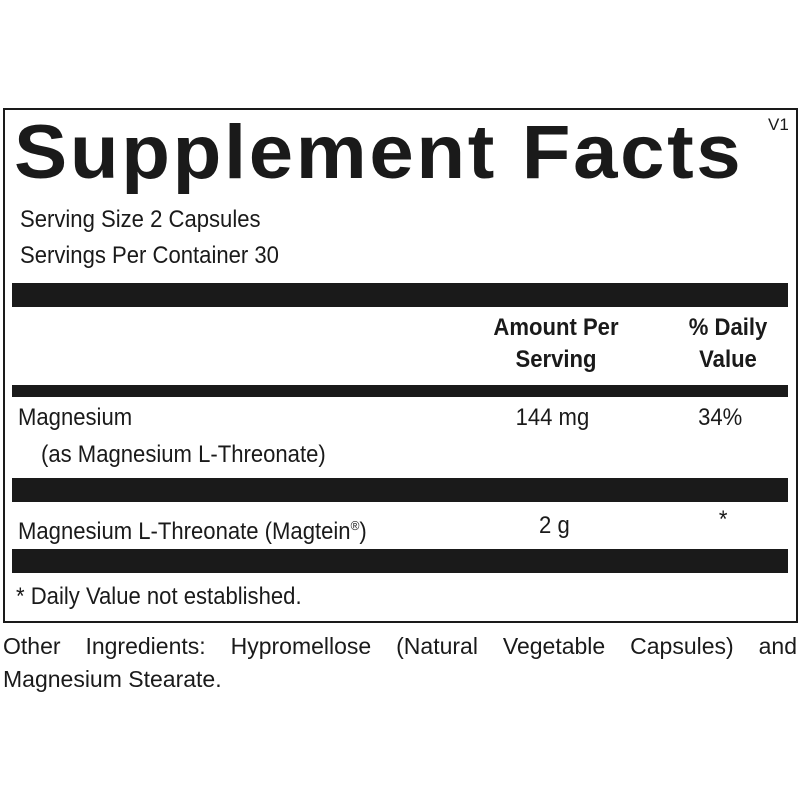 This screenshot has width=800, height=800. What do you see at coordinates (554, 525) in the screenshot?
I see `ingredient-amount: 2 g` at bounding box center [554, 525].